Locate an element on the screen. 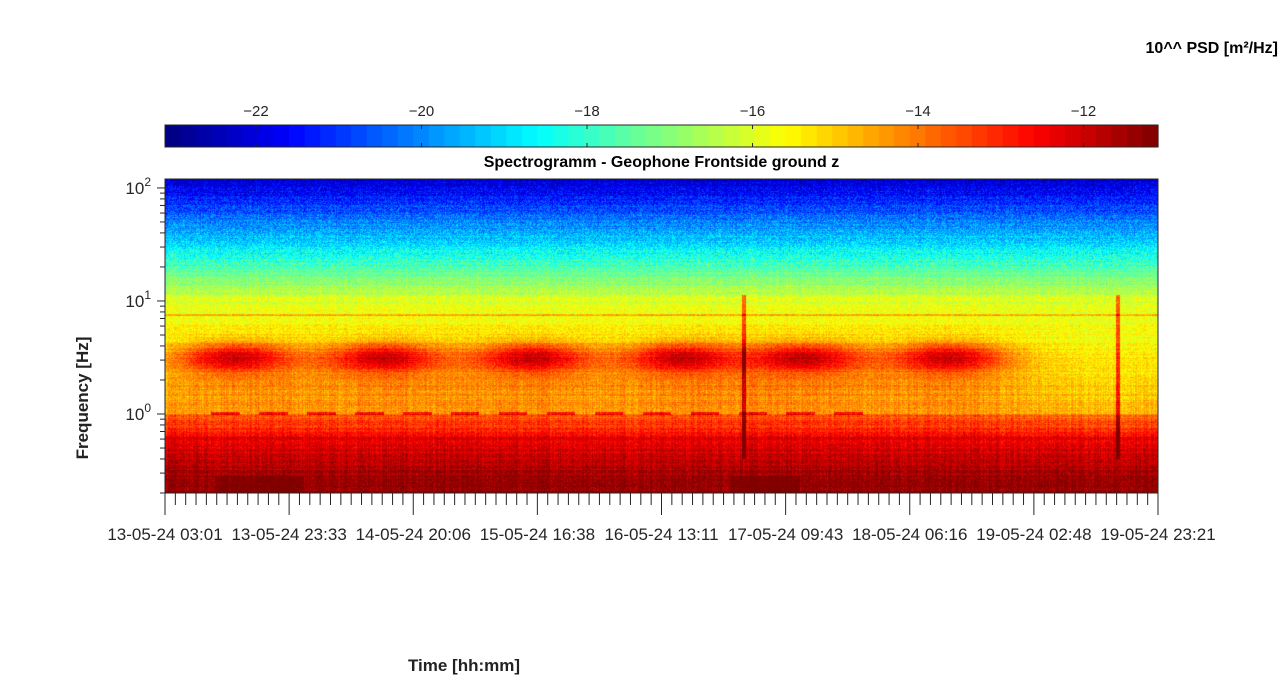  colorbar-frame is located at coordinates (661, 136).